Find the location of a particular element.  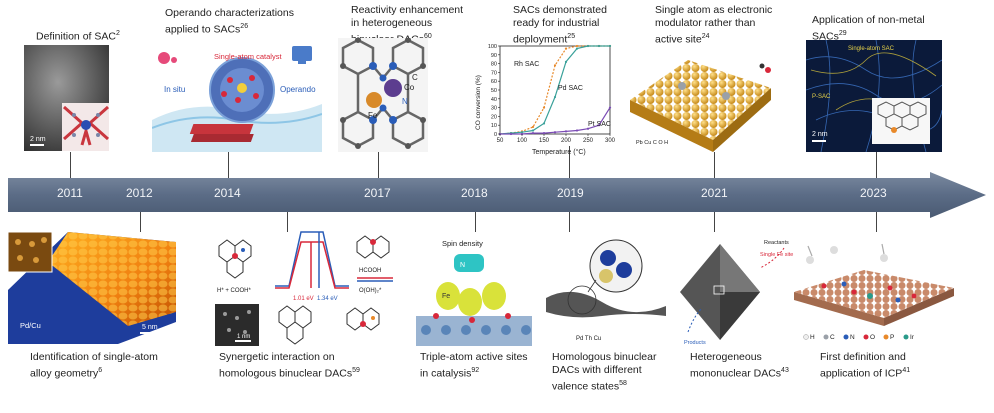

chart-x-tick-label: 200 is located at coordinates (566, 141).